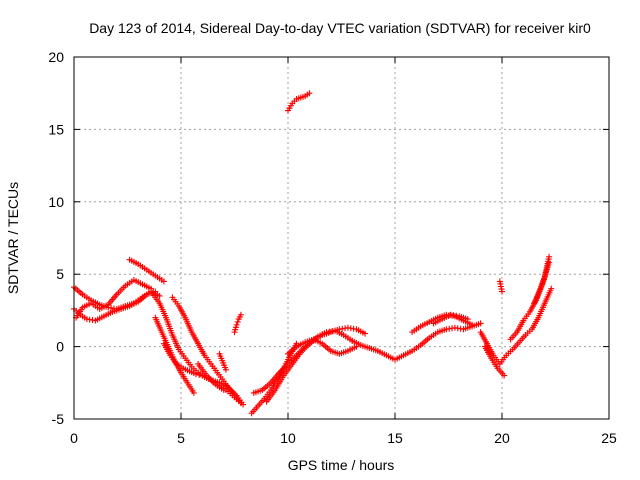 The image size is (640, 480). What do you see at coordinates (56, 57) in the screenshot?
I see `y-tick-label: 20` at bounding box center [56, 57].